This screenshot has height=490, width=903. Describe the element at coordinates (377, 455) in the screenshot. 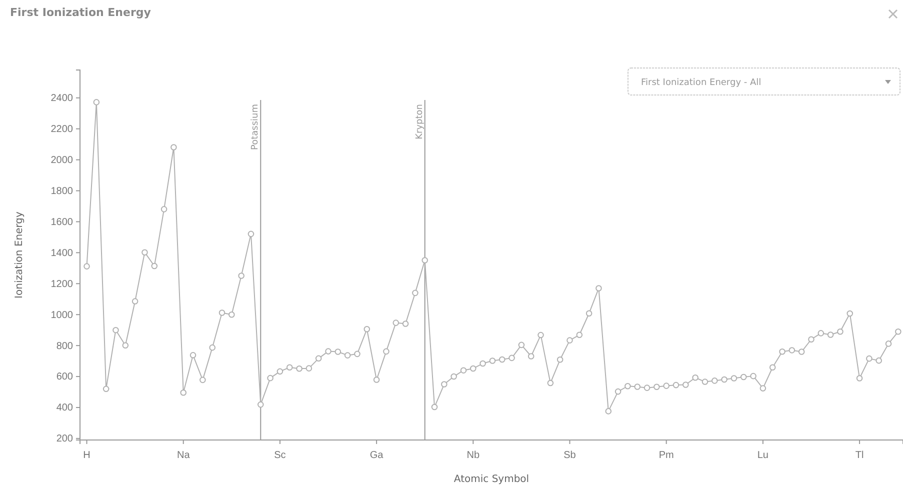

I see `x-tick-label: Ga` at that location.